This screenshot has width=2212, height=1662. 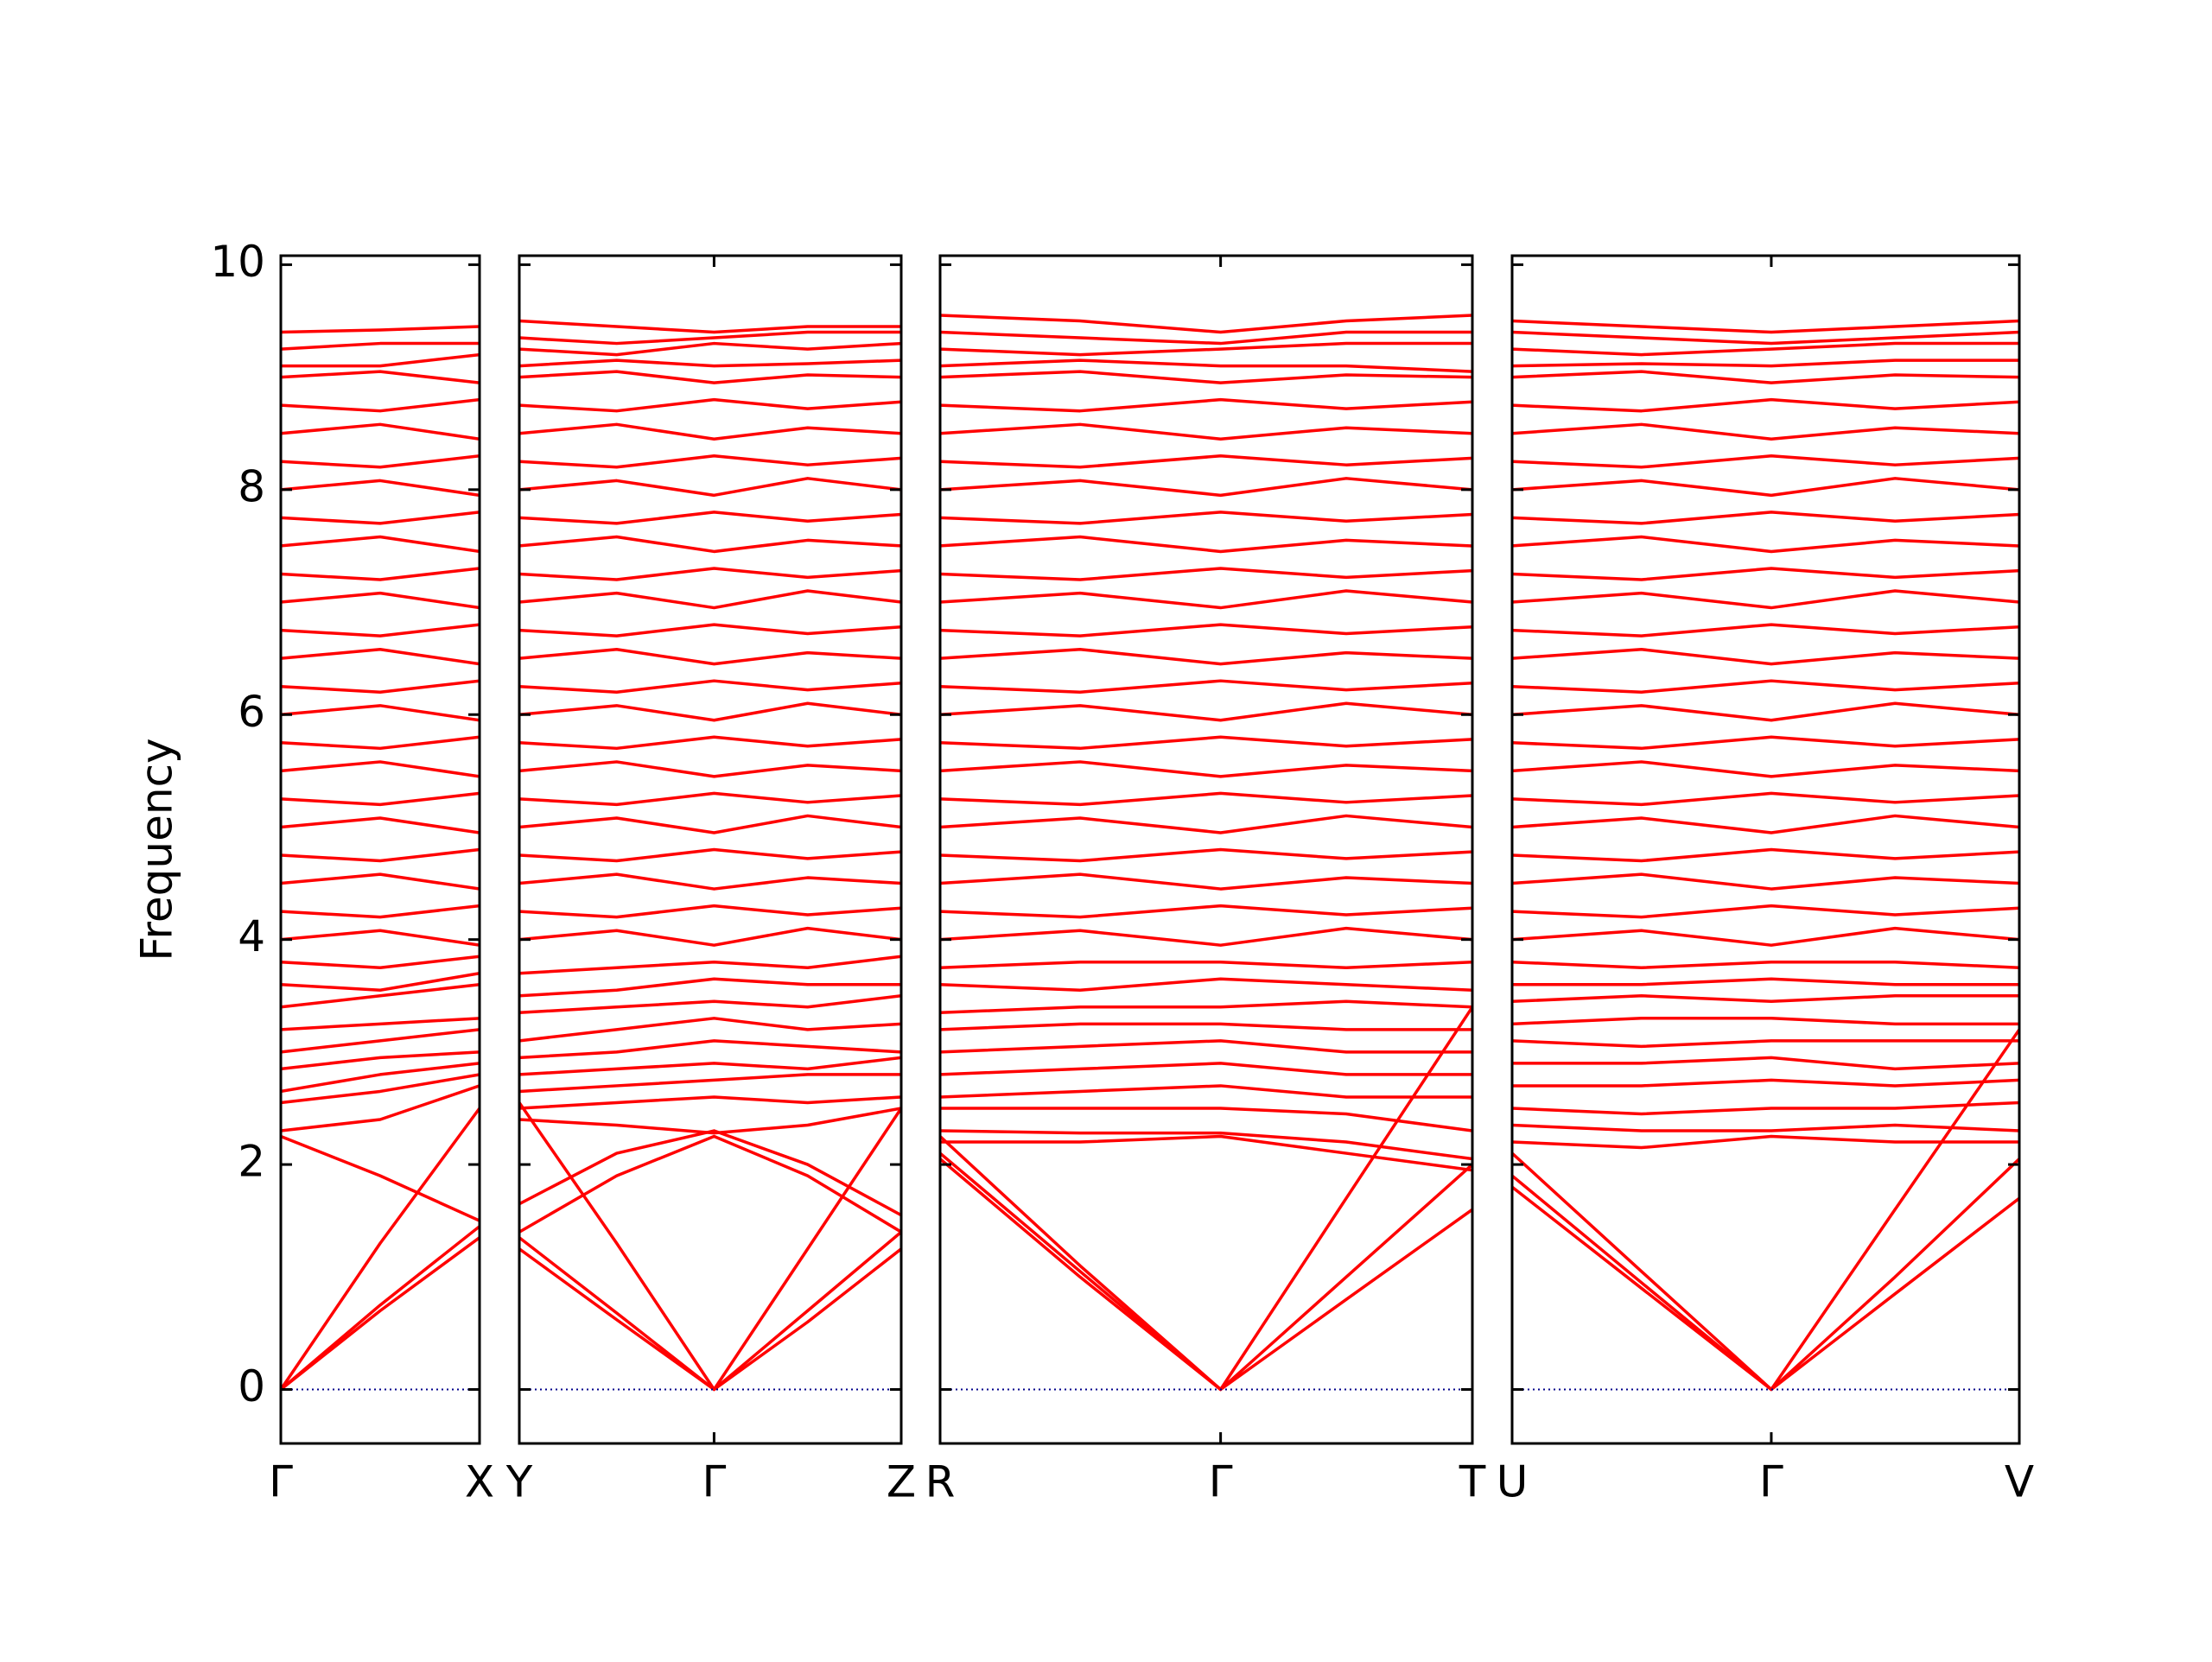 I want to click on x-tick-label: U, so click(x=1513, y=1482).